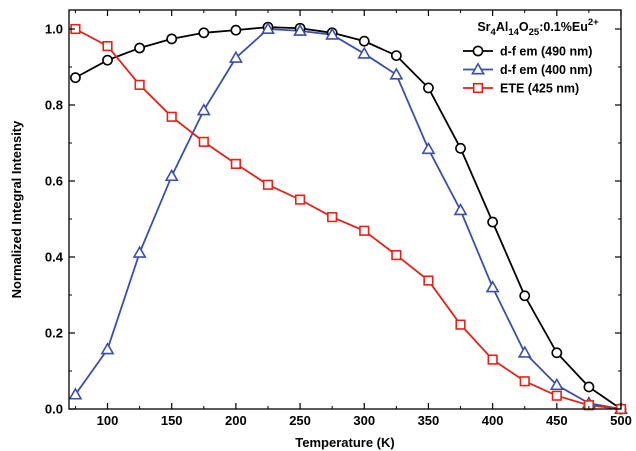 The width and height of the screenshot is (636, 451). Describe the element at coordinates (54, 29) in the screenshot. I see `y-tick-label: 1.0` at that location.